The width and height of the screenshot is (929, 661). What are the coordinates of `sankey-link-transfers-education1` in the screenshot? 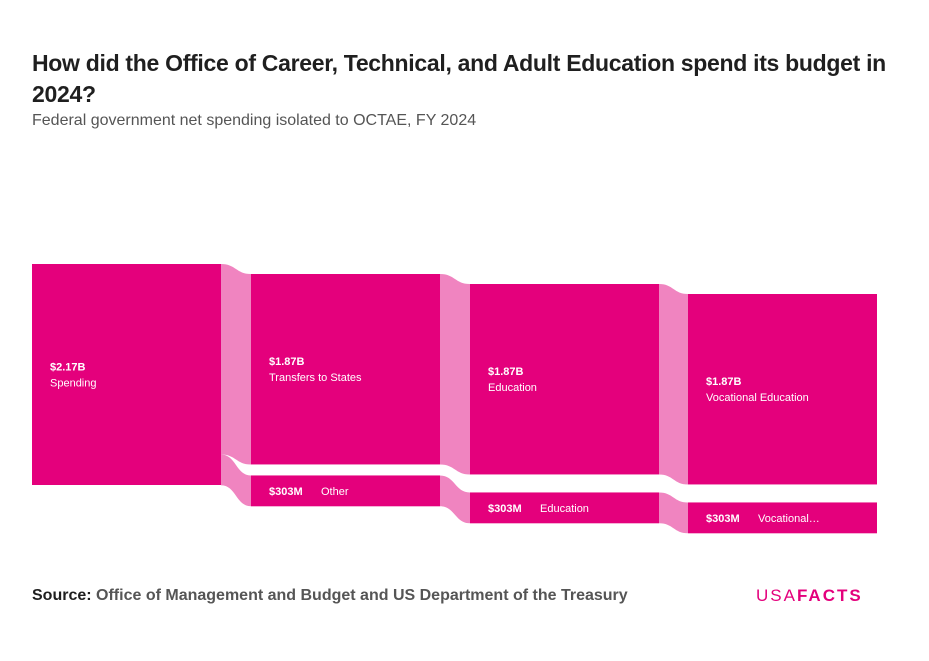 It's located at (455, 374).